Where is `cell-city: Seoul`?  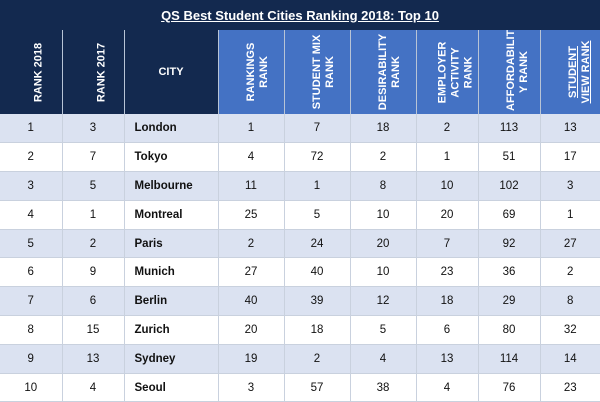 cell-city: Seoul is located at coordinates (171, 387).